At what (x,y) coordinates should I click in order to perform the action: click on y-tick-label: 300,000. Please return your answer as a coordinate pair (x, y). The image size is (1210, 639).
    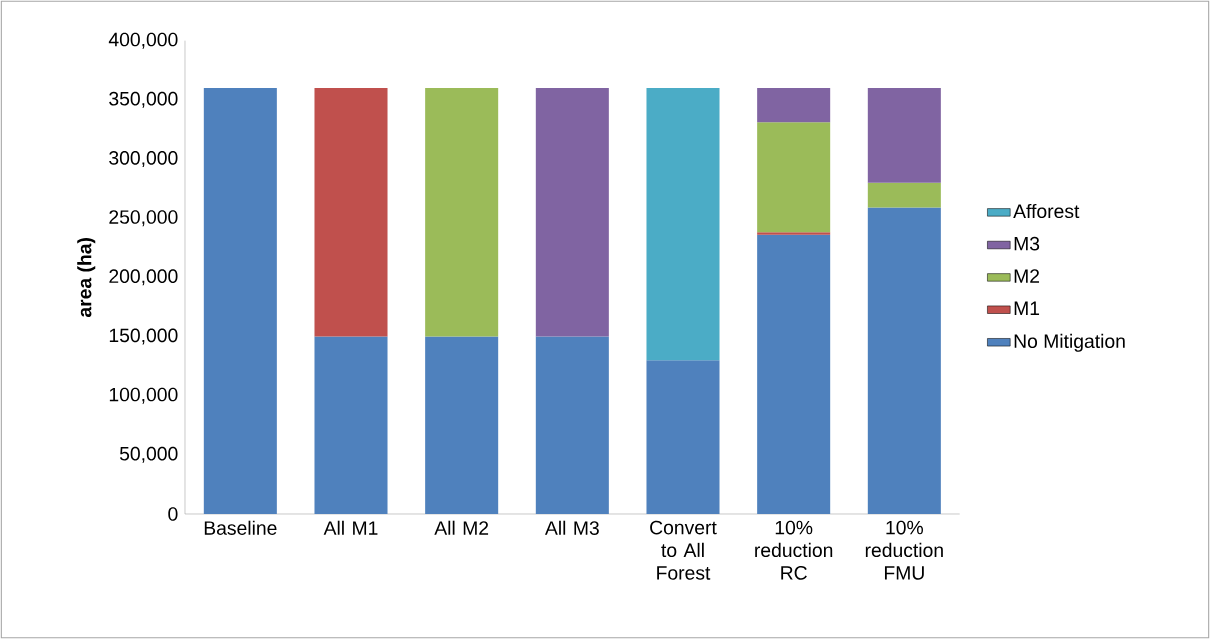
    Looking at the image, I should click on (143, 159).